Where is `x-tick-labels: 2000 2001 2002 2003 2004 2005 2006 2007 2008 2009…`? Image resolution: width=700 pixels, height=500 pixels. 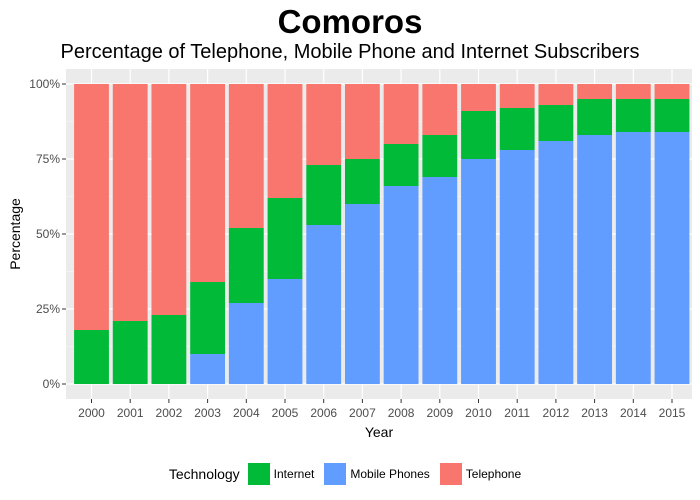
x-tick-labels: 2000 2001 2002 2003 2004 2005 2006 2007 2008 2009… is located at coordinates (382, 409).